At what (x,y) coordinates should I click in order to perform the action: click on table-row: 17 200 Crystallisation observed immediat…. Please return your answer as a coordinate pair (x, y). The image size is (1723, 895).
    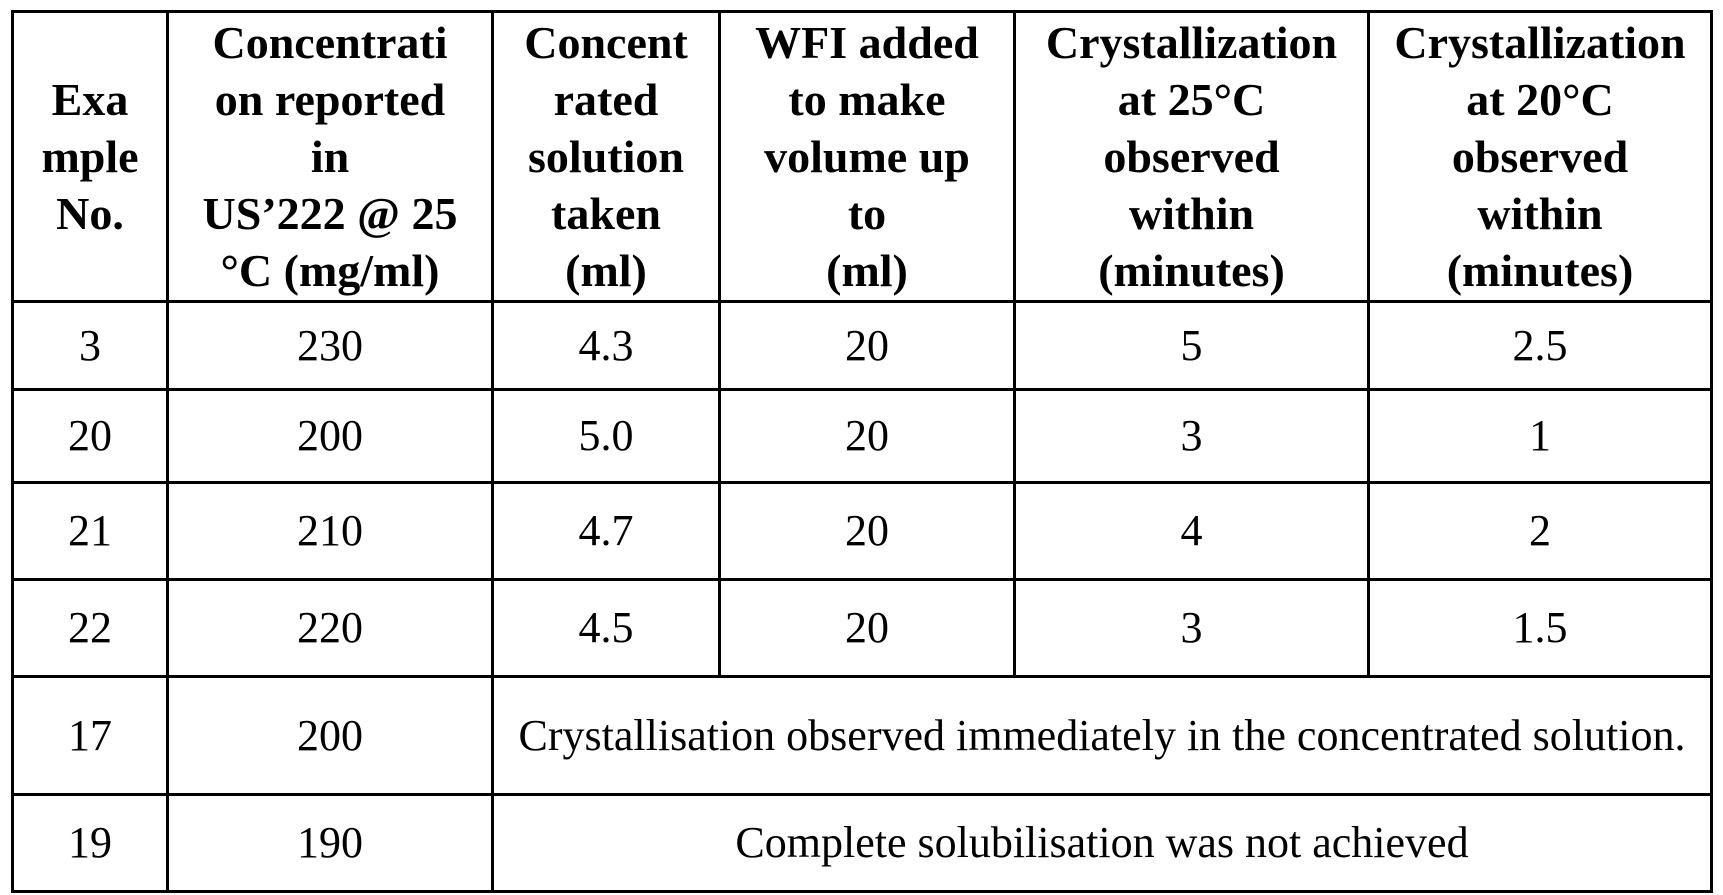
    Looking at the image, I should click on (862, 736).